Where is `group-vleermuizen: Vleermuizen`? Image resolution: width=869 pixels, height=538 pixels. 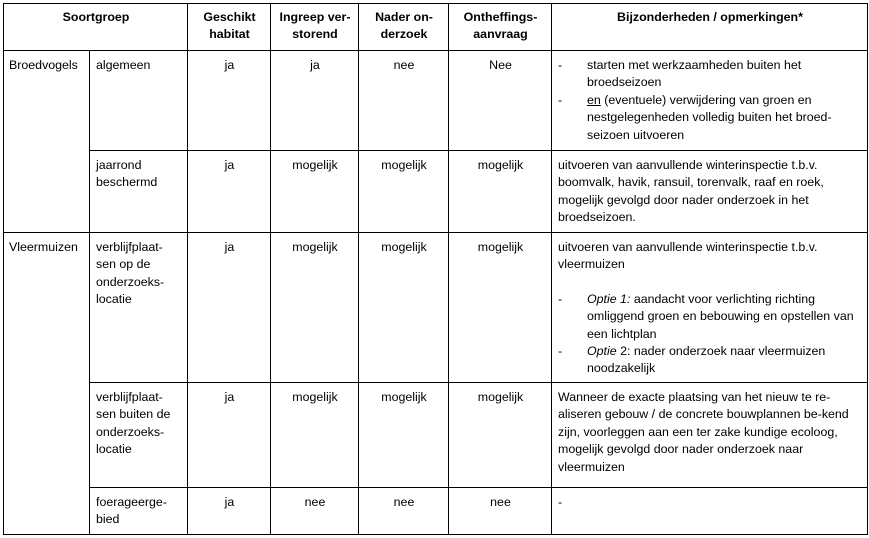
group-vleermuizen: Vleermuizen is located at coordinates (46, 383).